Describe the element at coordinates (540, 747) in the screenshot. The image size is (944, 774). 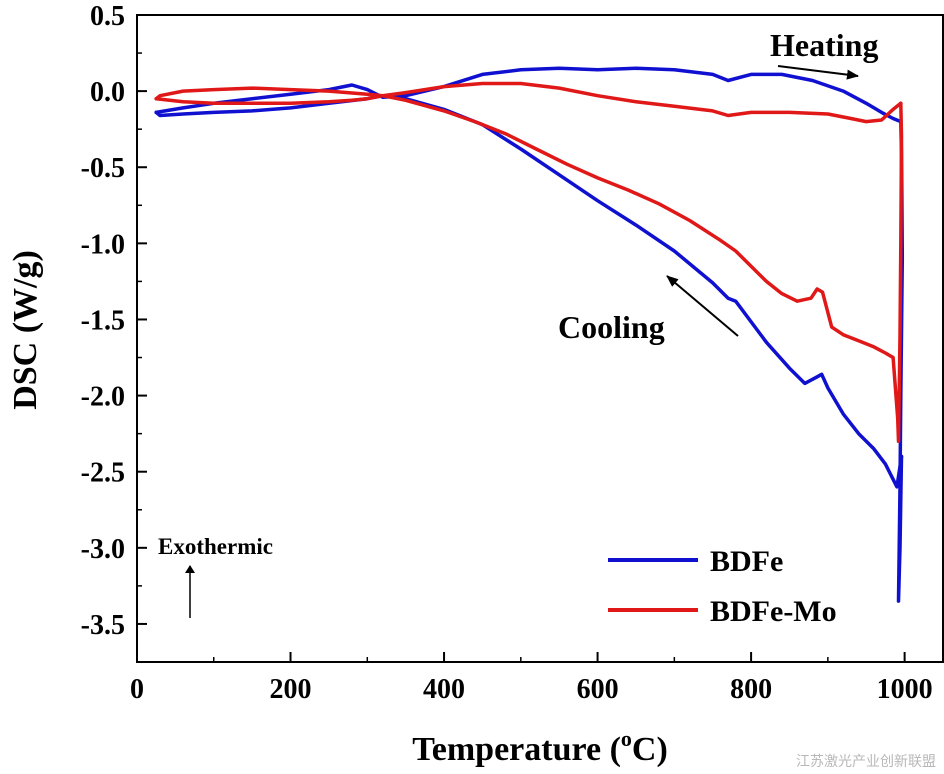
I see `x-axis-title: Temperature (oC)` at that location.